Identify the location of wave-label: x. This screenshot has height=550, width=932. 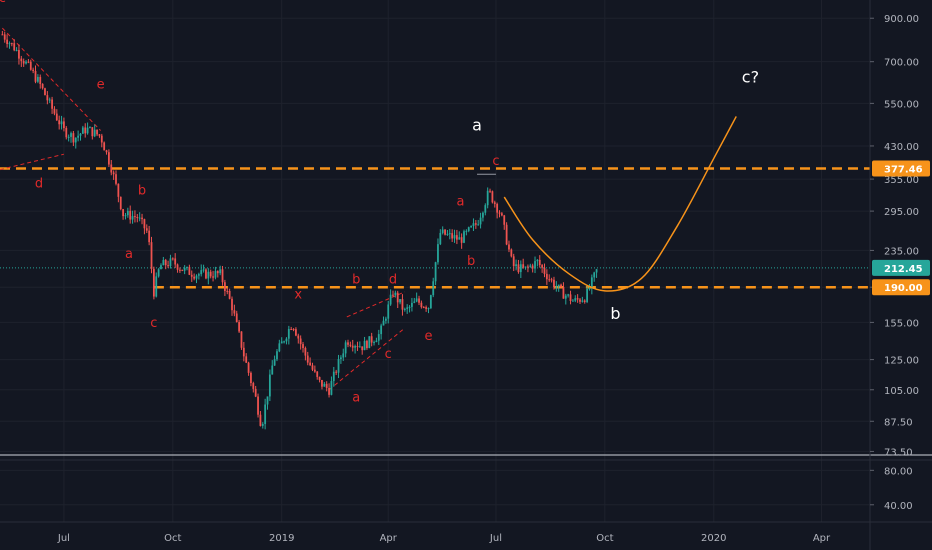
(298, 294).